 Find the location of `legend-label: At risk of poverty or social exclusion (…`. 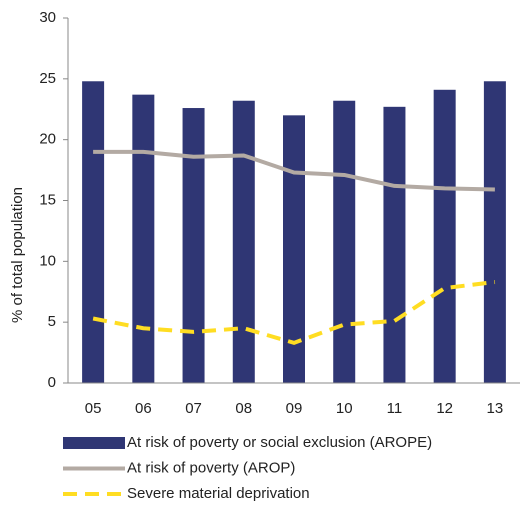

legend-label: At risk of poverty or social exclusion (… is located at coordinates (279, 442).